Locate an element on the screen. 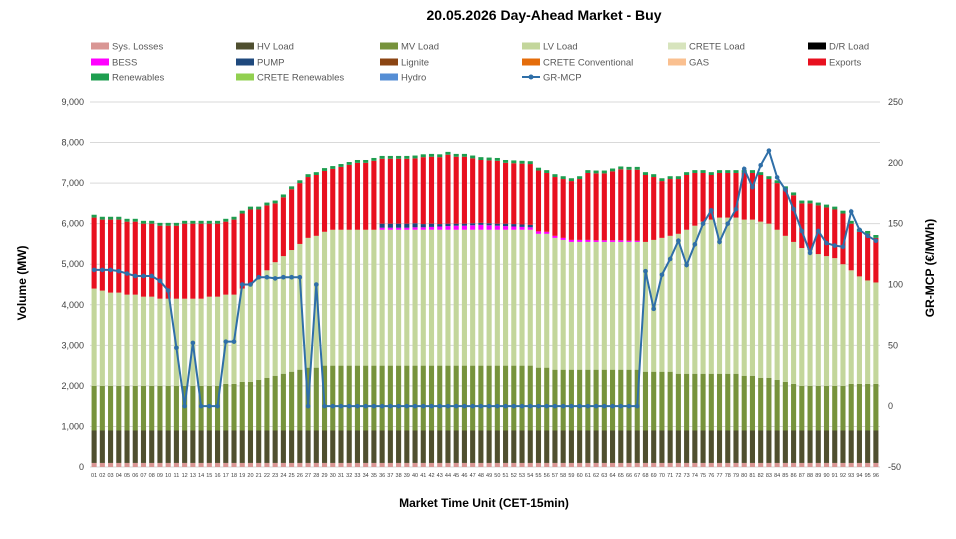 The image size is (956, 539). legend-swatch is located at coordinates (677, 46).